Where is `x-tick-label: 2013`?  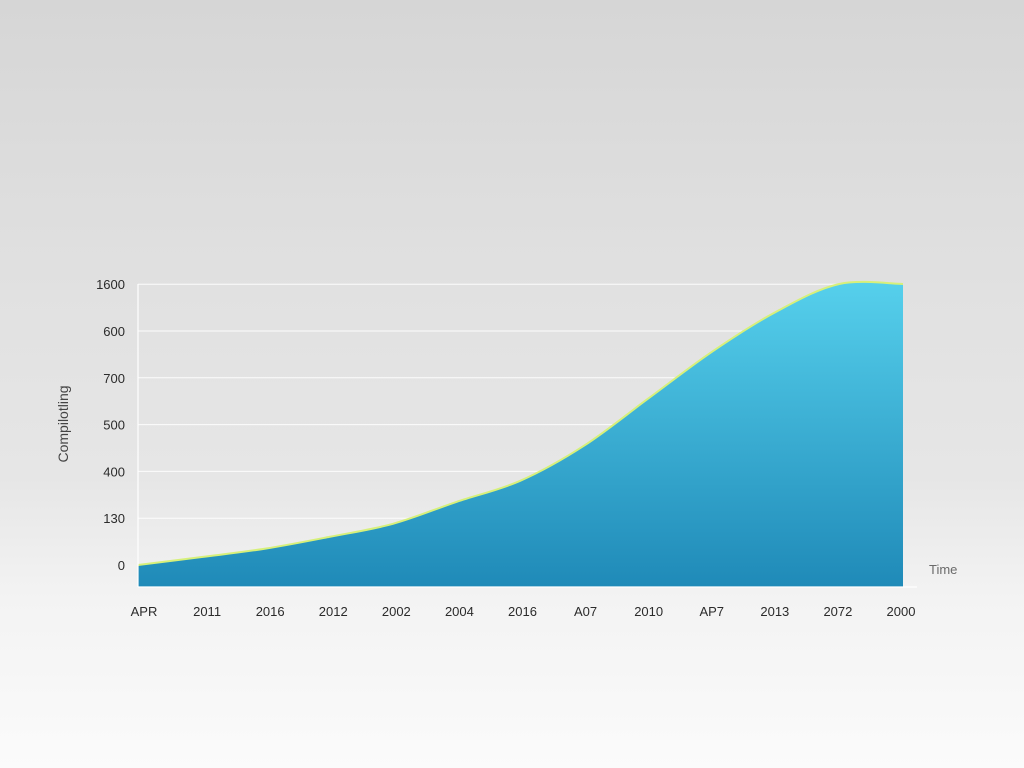
x-tick-label: 2013 is located at coordinates (774, 611).